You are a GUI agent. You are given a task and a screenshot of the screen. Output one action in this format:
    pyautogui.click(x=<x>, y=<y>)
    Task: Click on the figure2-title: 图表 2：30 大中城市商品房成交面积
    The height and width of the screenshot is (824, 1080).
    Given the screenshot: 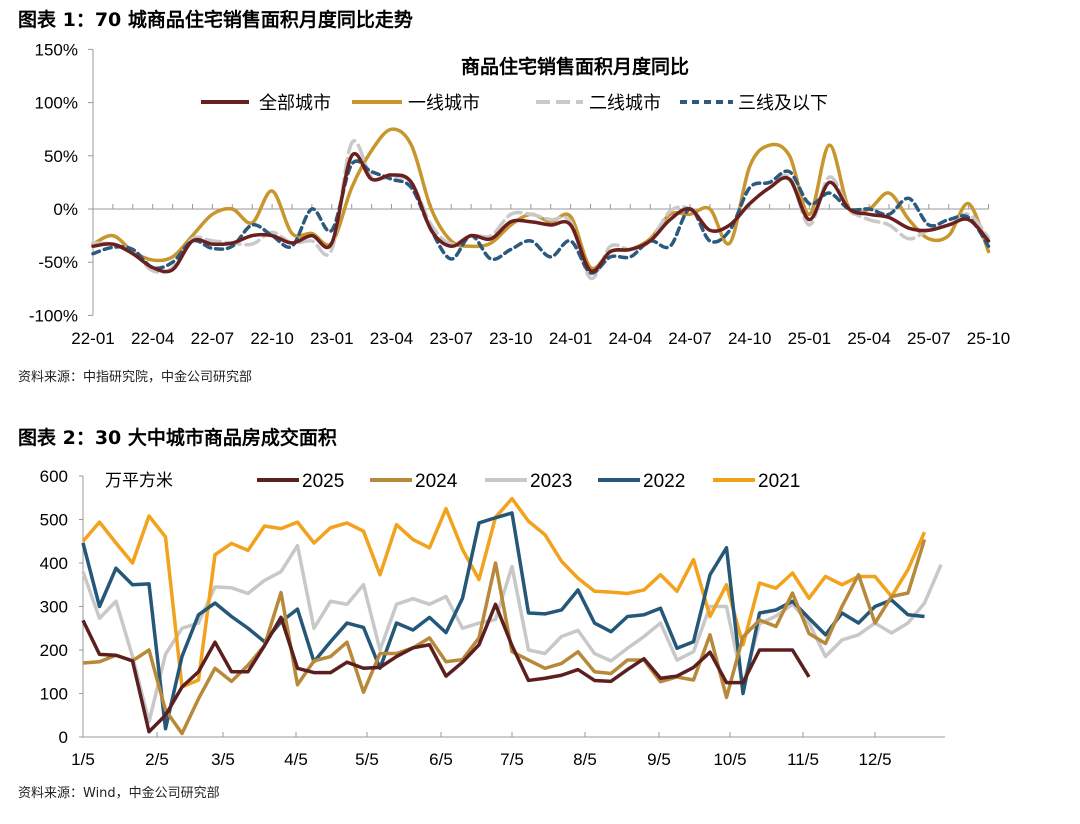 What is the action you would take?
    pyautogui.click(x=177, y=438)
    